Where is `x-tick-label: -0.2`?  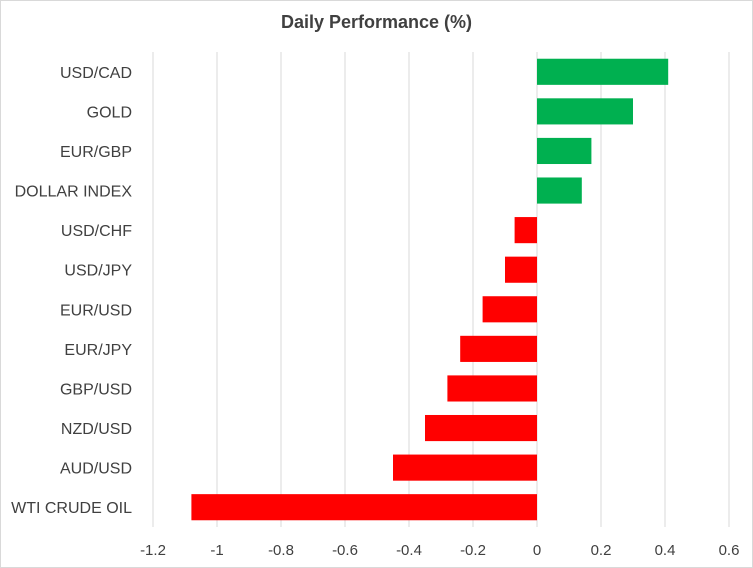
x-tick-label: -0.2 is located at coordinates (473, 550).